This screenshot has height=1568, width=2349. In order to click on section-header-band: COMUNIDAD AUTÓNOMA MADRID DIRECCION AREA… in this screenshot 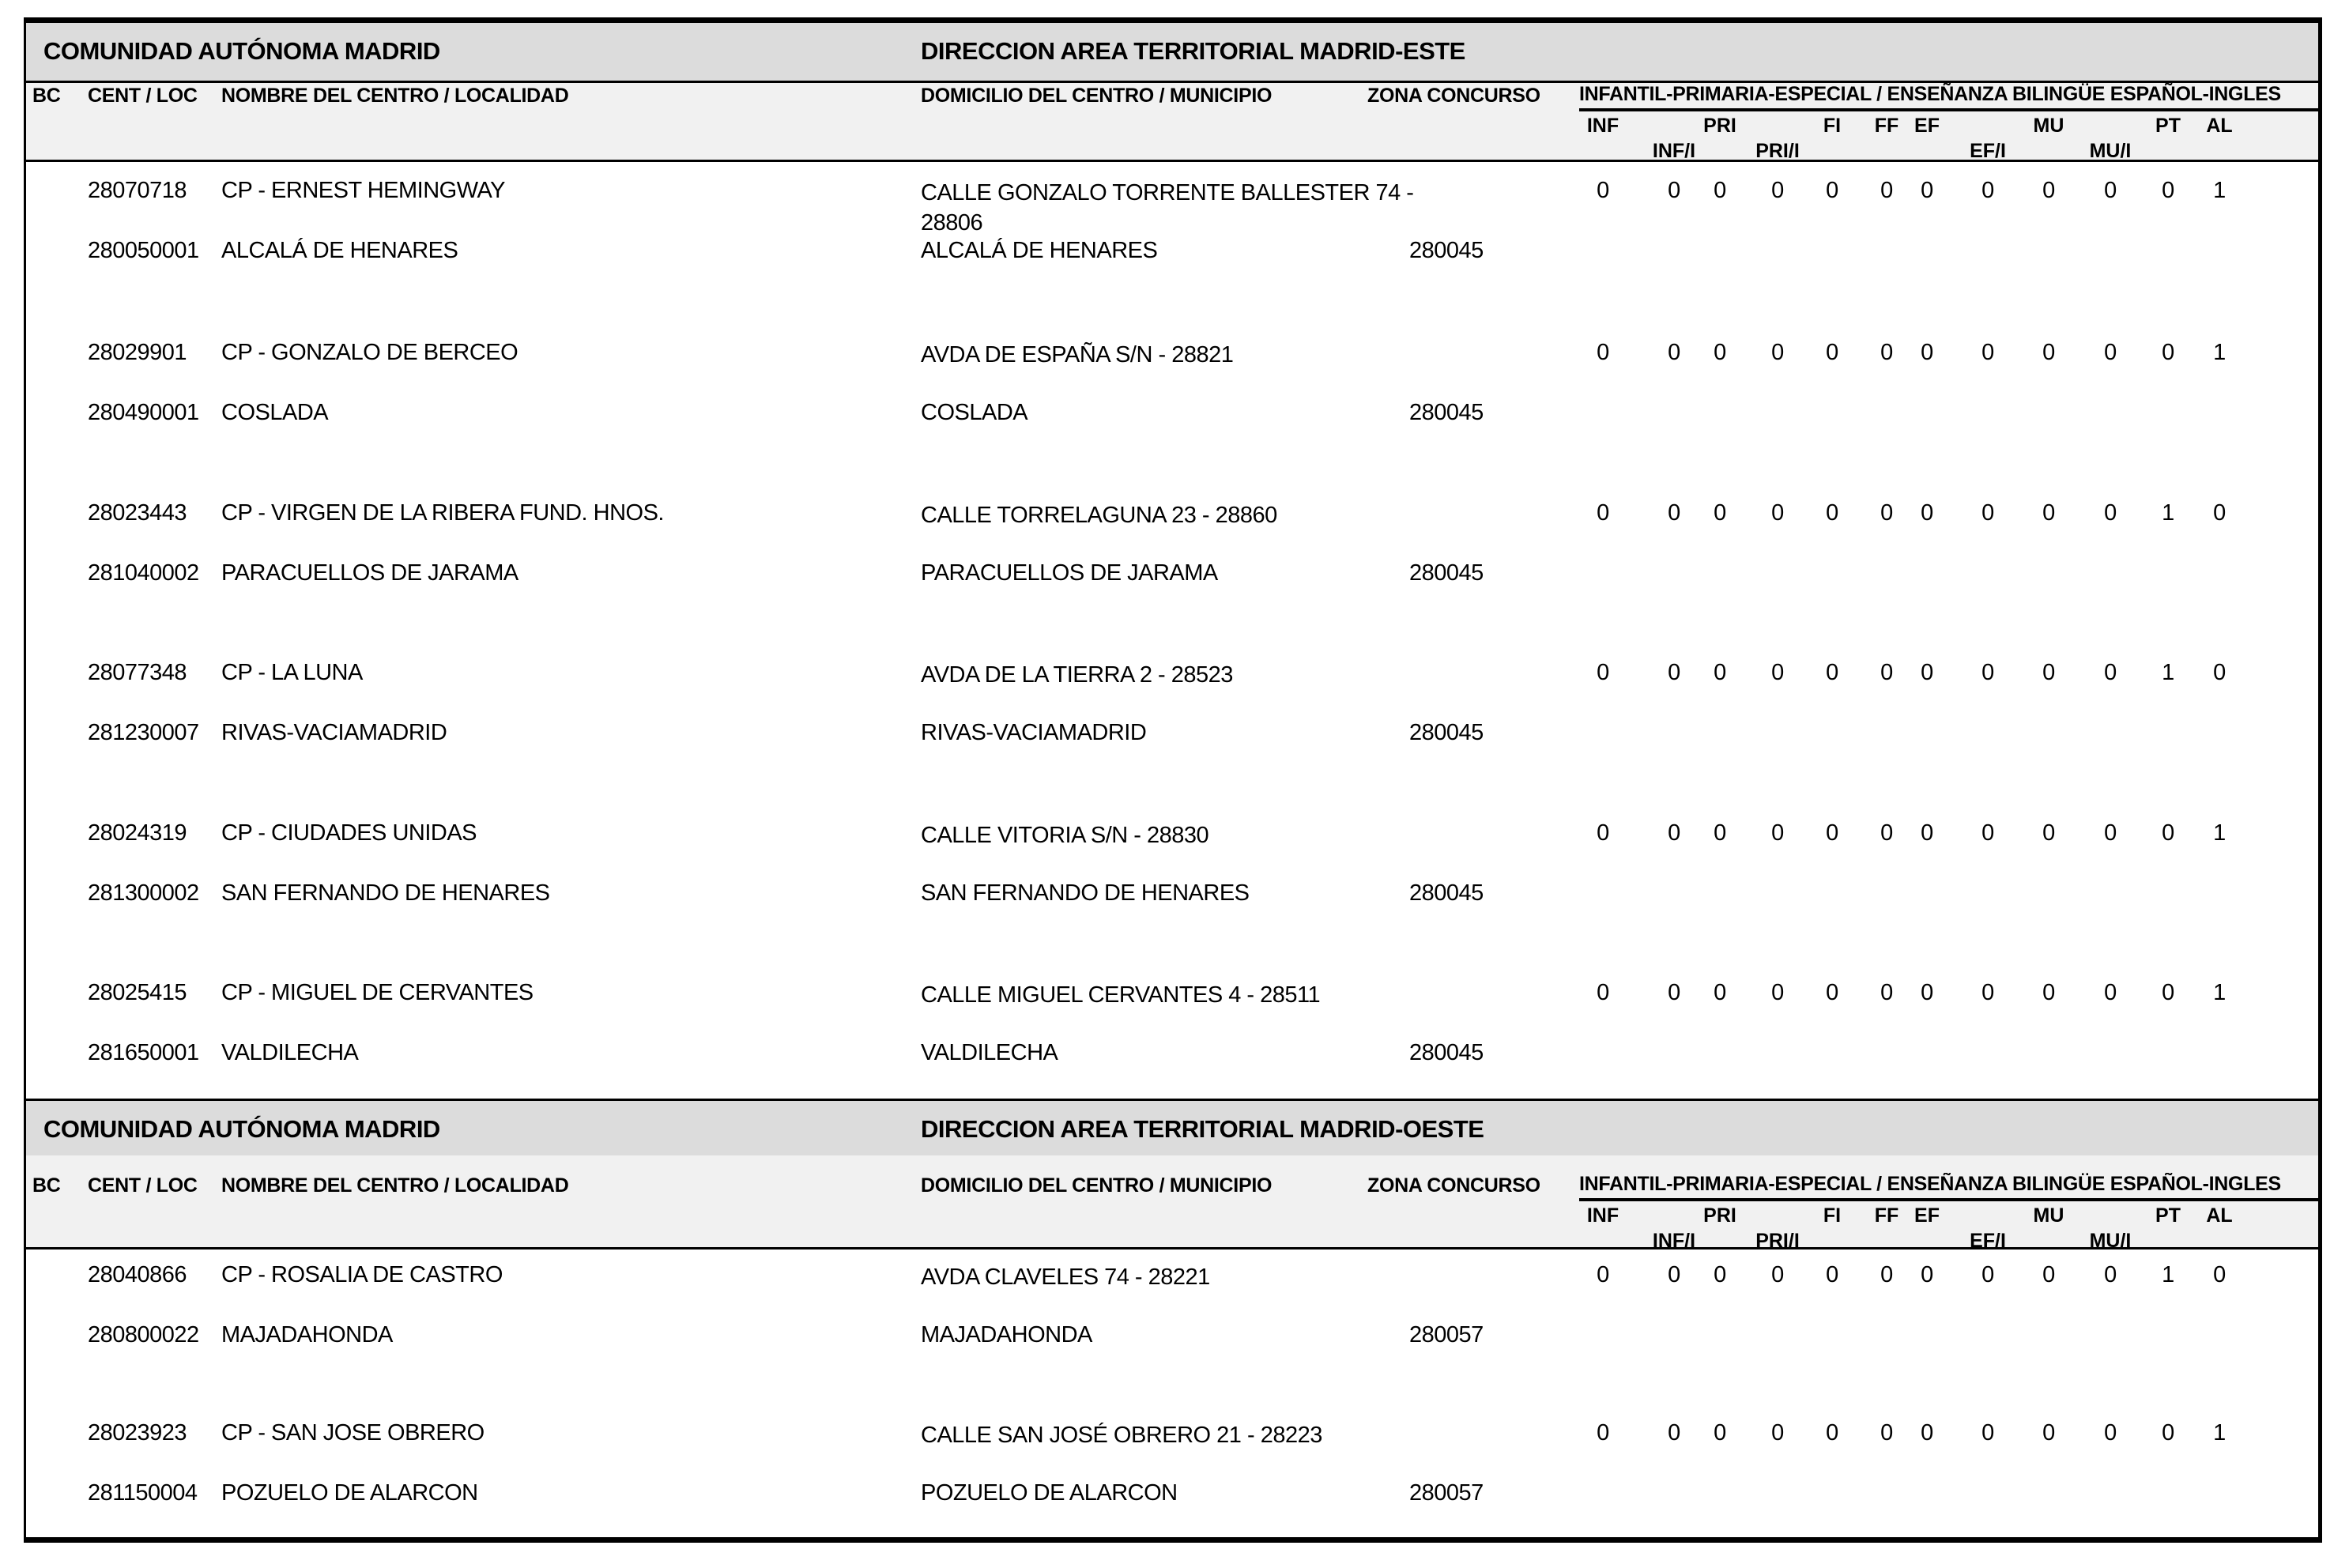, I will do `click(1172, 53)`.